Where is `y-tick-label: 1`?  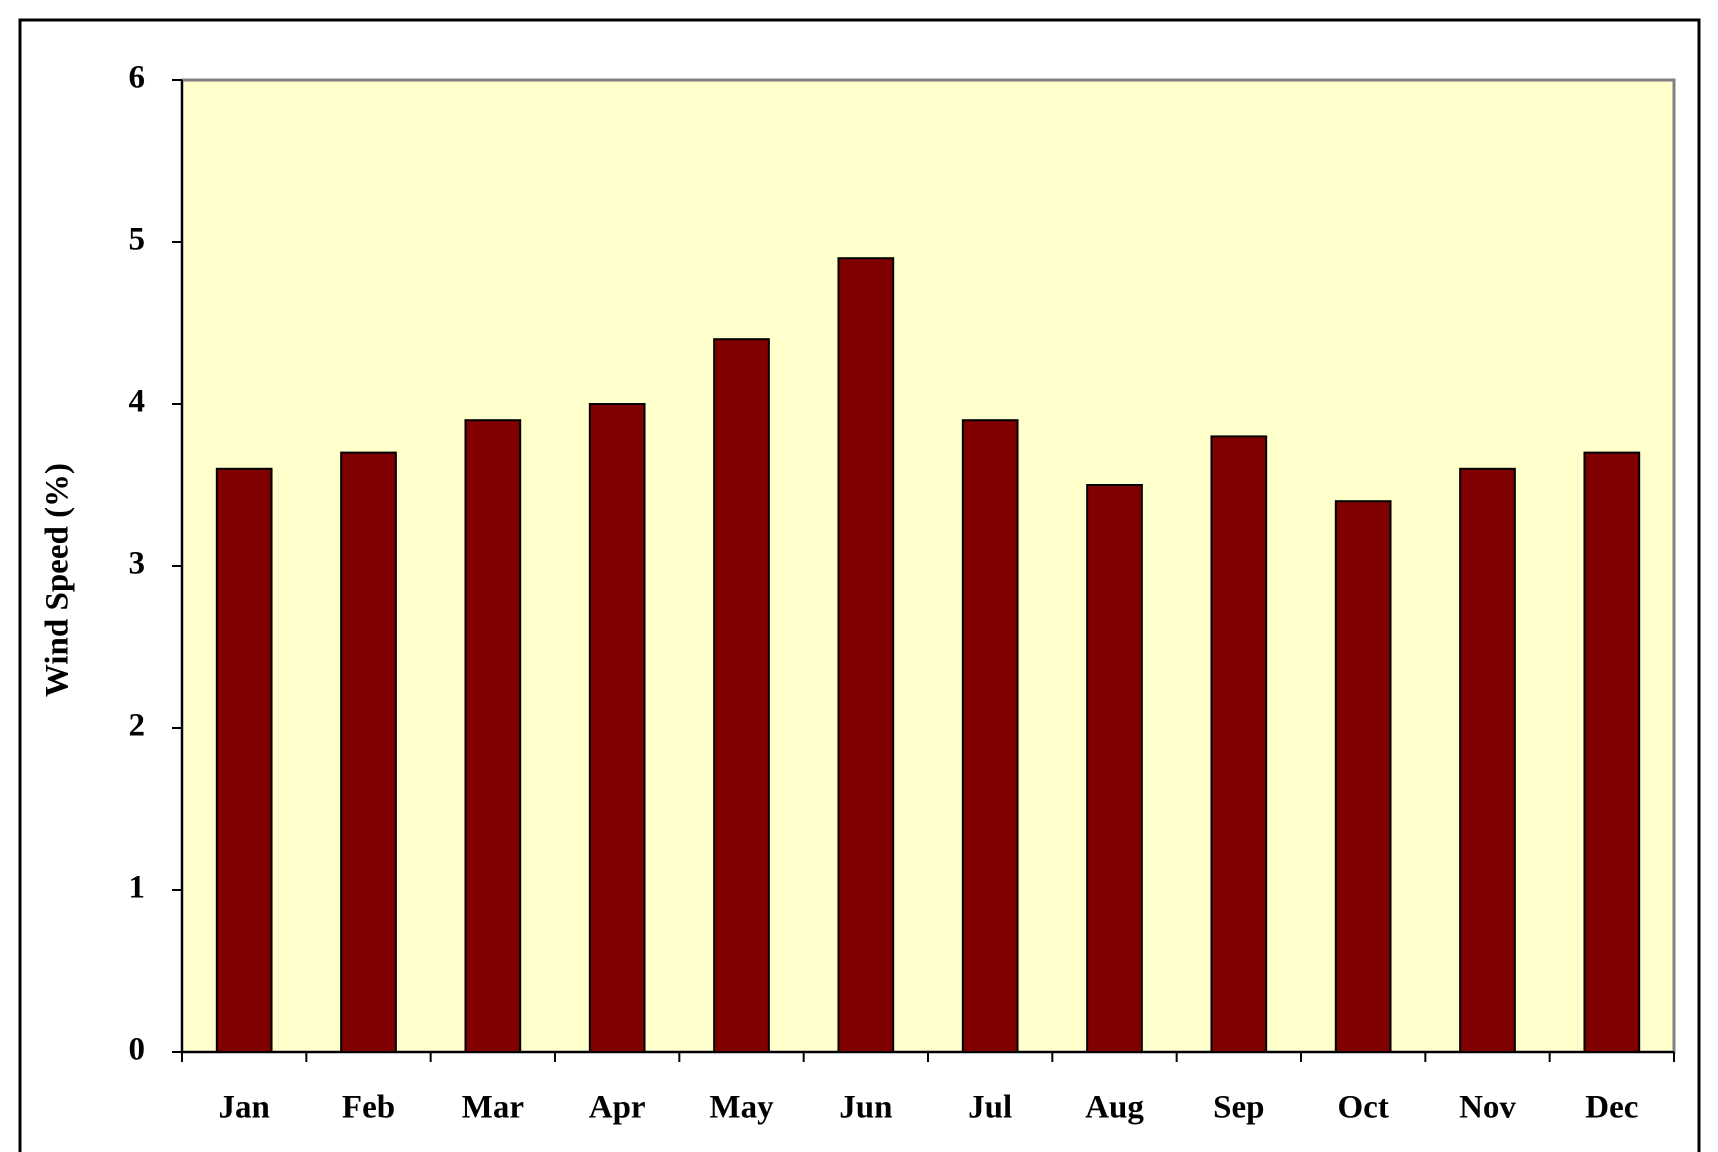 y-tick-label: 1 is located at coordinates (137, 888).